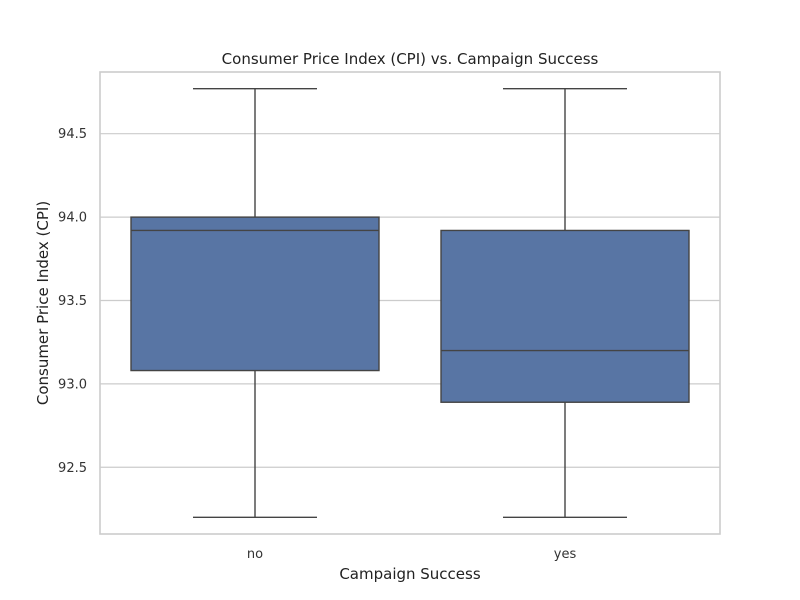 Image resolution: width=800 pixels, height=600 pixels. I want to click on x-axis-label: Campaign Success, so click(410, 574).